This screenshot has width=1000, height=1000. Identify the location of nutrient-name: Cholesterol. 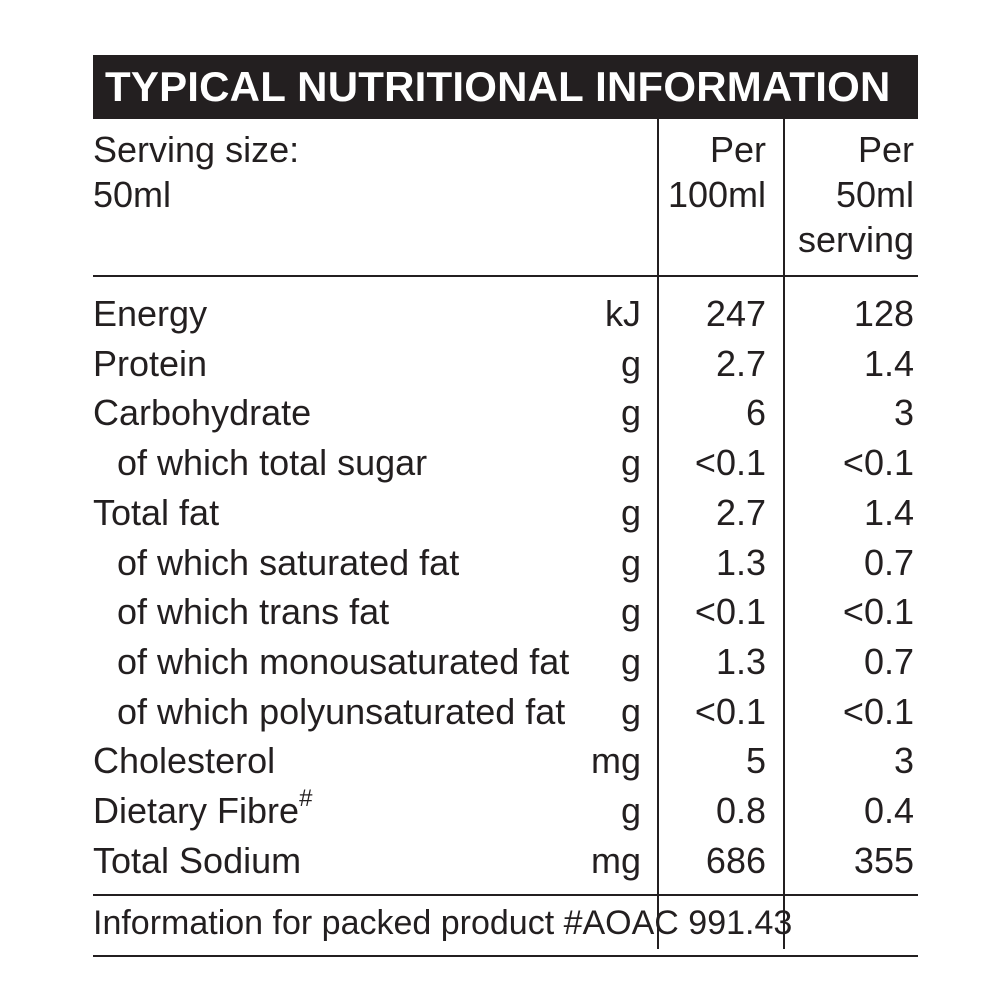
(184, 761).